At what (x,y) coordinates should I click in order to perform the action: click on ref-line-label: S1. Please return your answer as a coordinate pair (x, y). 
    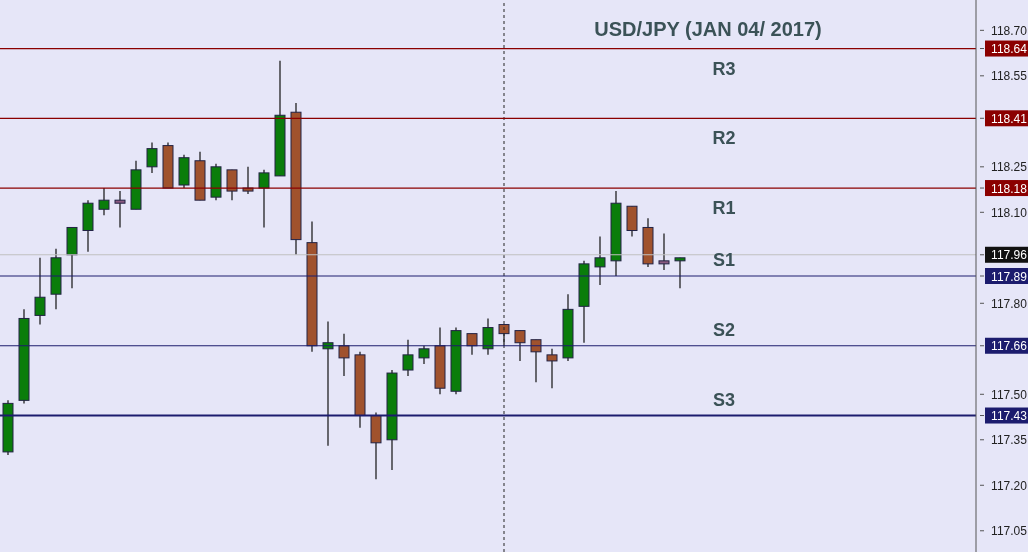
    Looking at the image, I should click on (724, 260).